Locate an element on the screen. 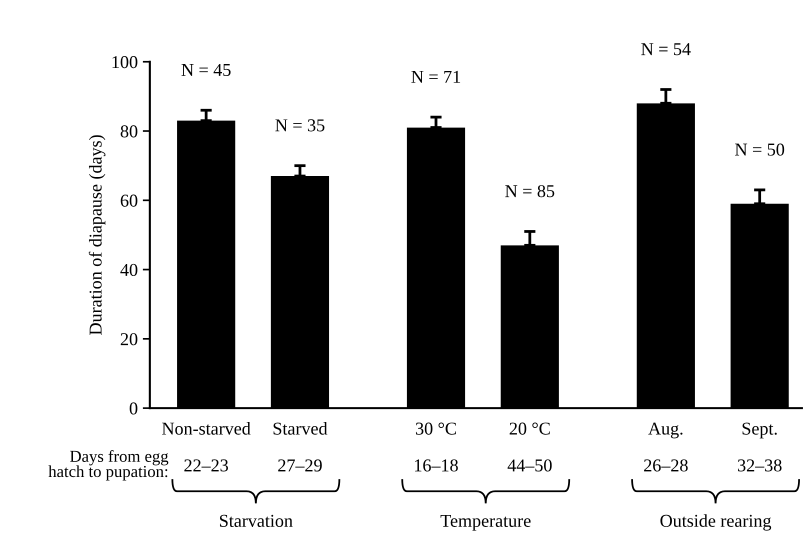  annotation: N = 71 is located at coordinates (435, 76).